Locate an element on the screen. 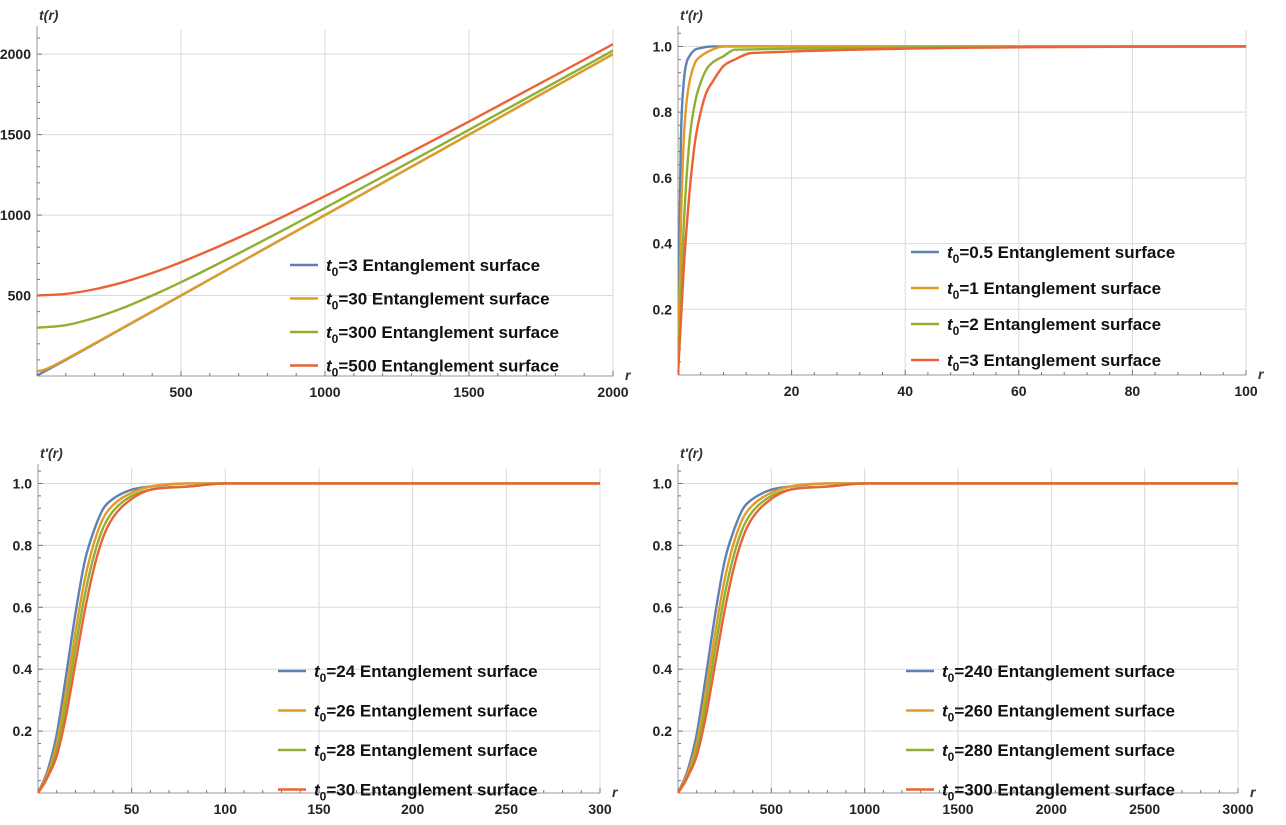 Image resolution: width=1286 pixels, height=825 pixels. x-tick-label: 150 is located at coordinates (319, 809).